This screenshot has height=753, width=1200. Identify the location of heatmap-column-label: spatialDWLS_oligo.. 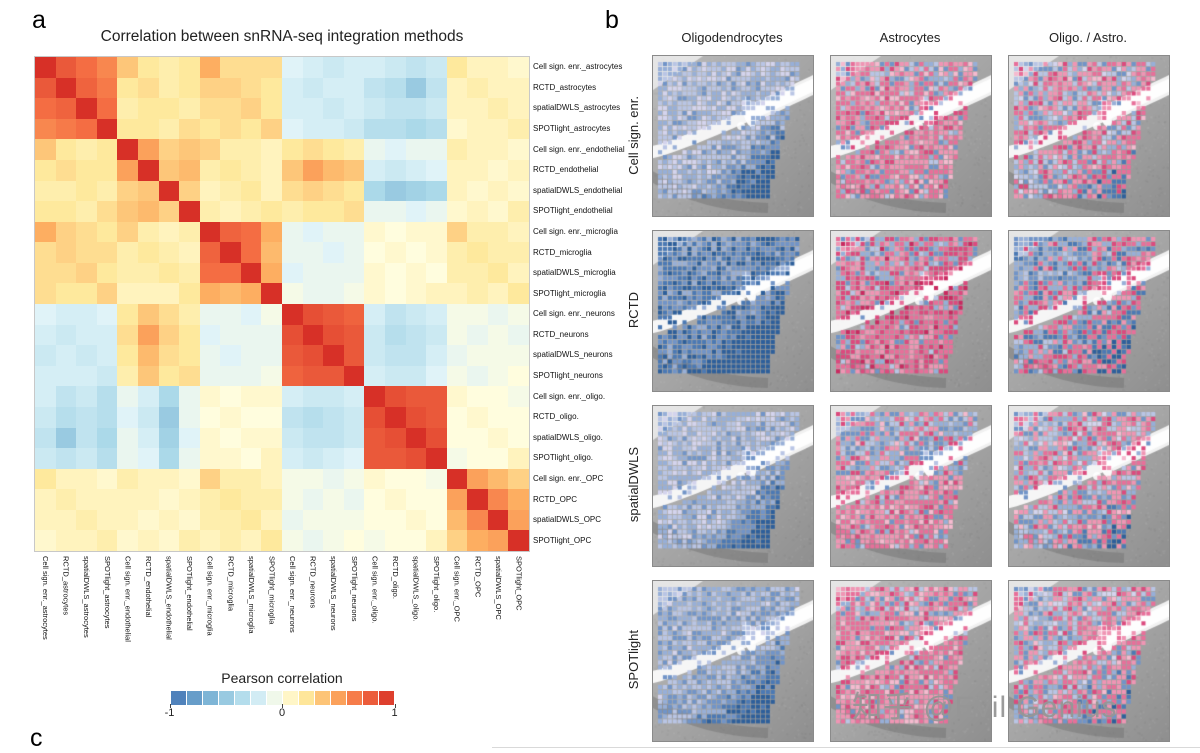
(416, 589).